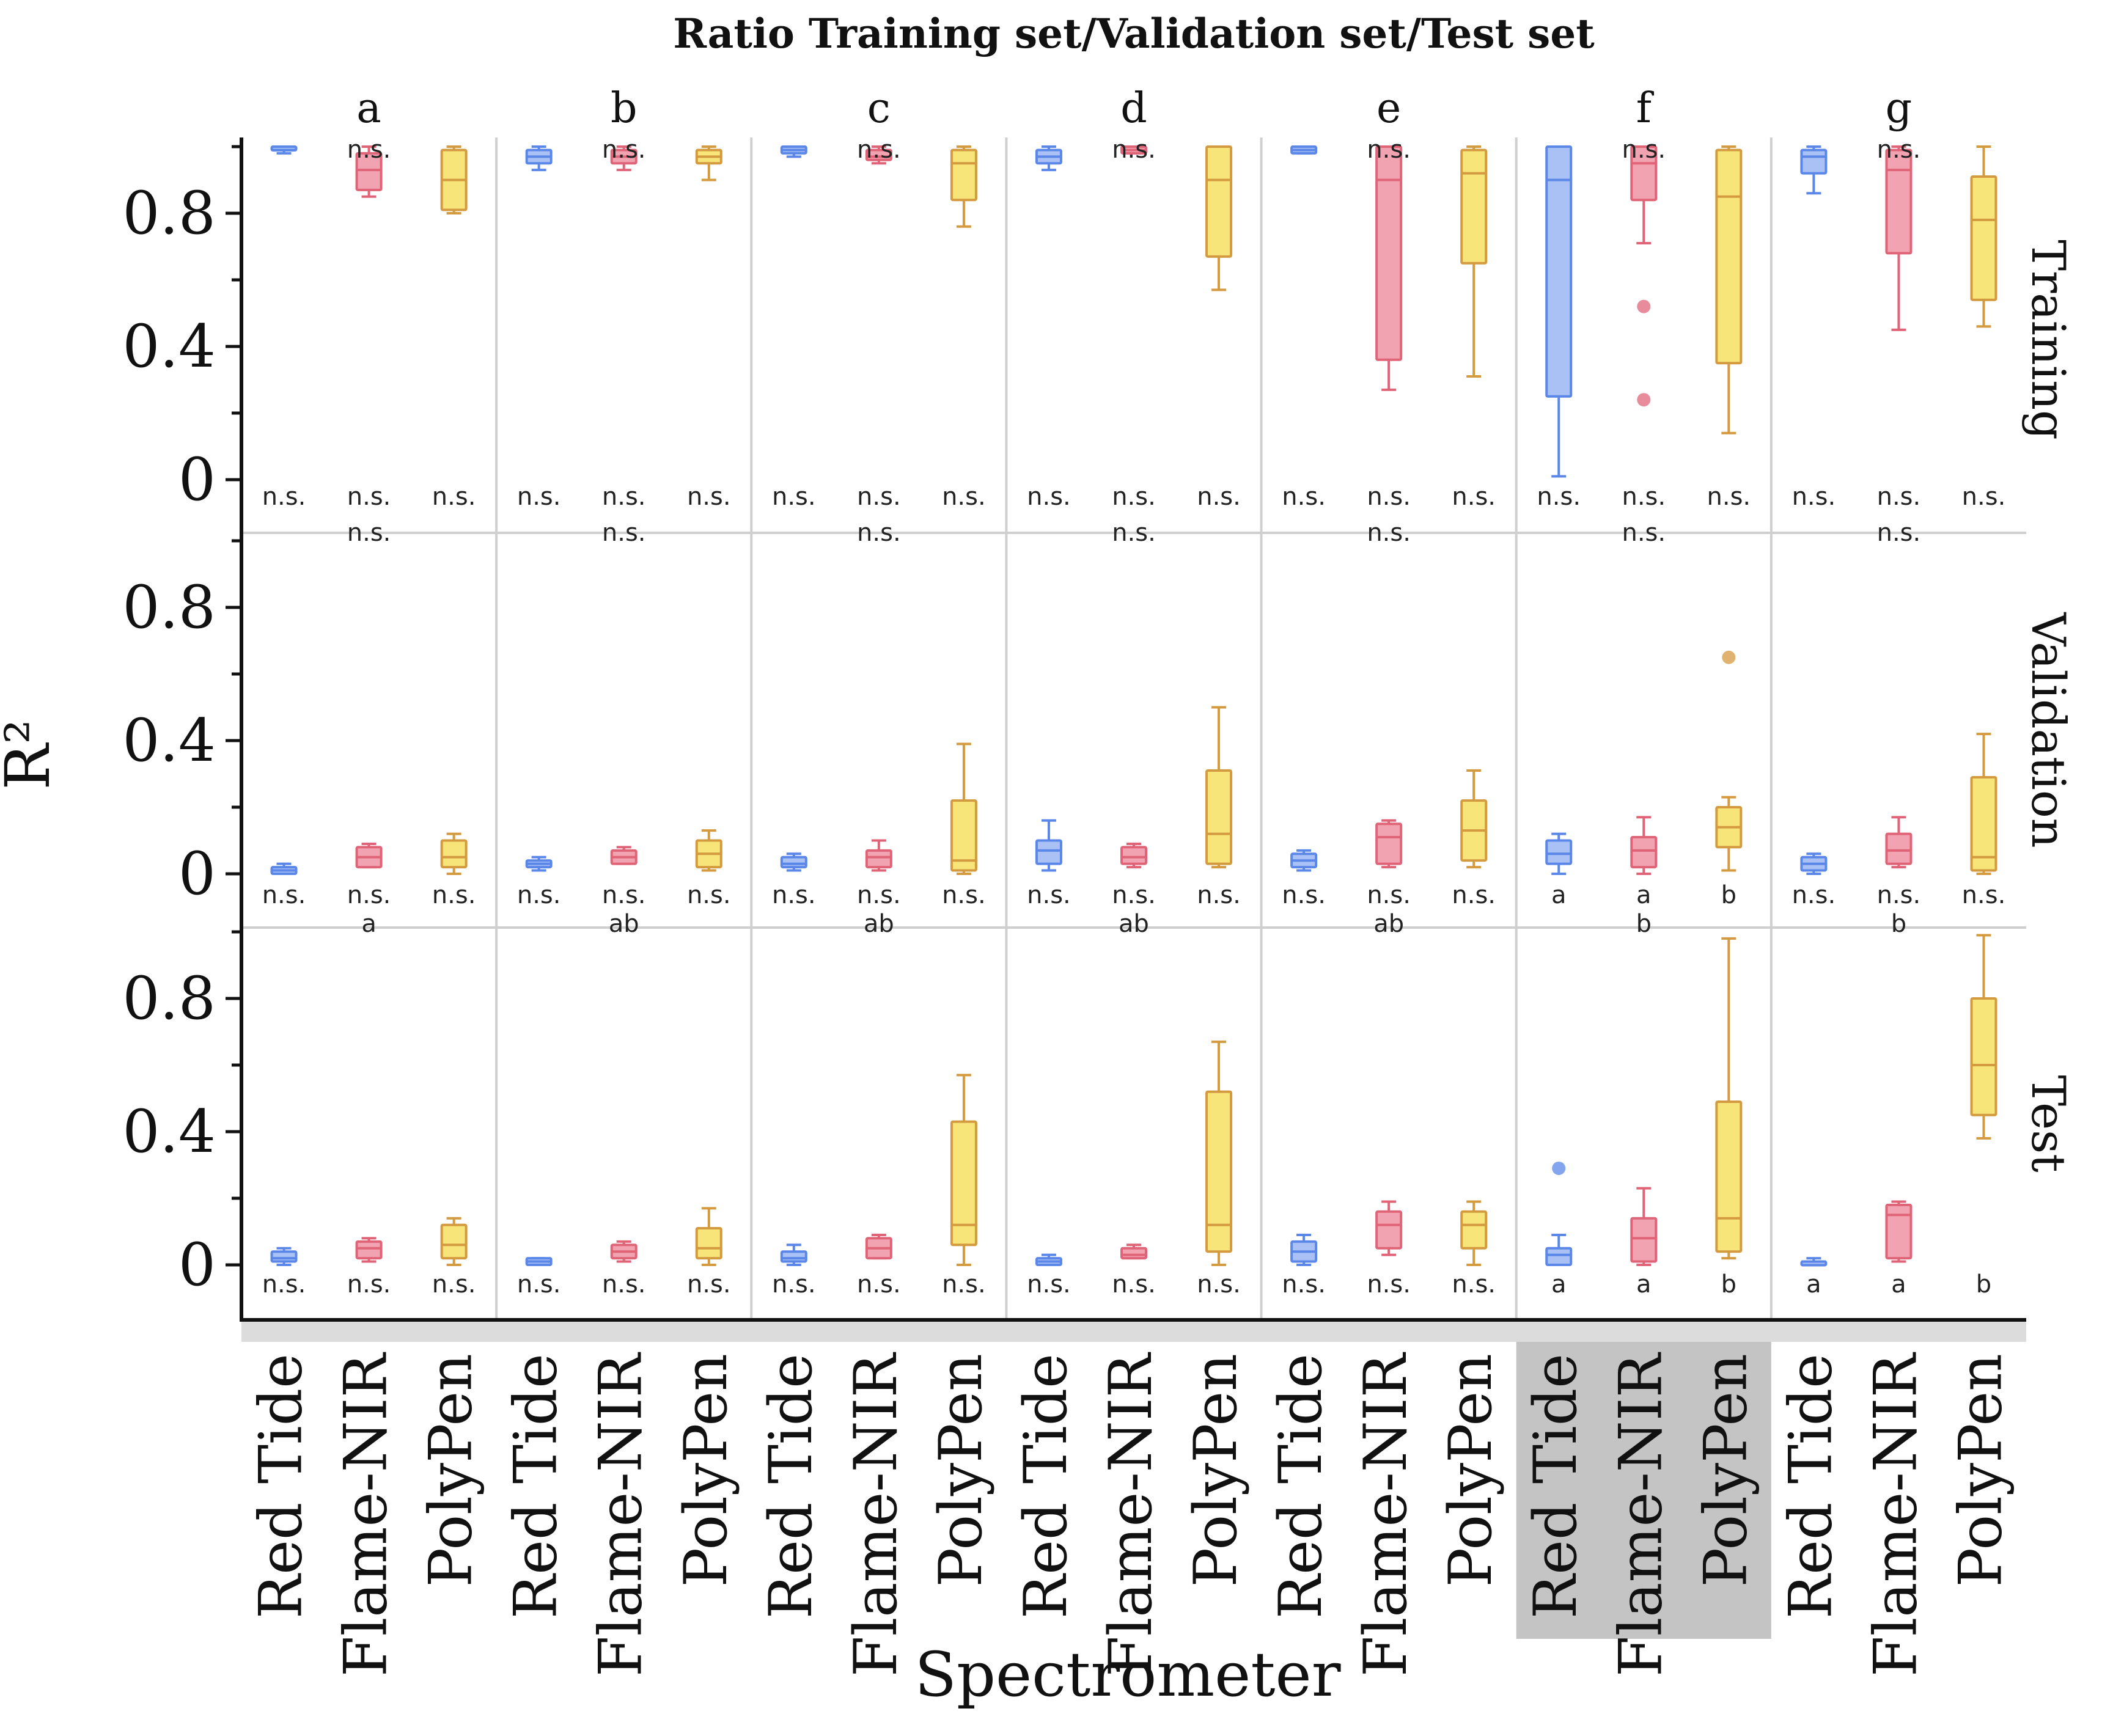  What do you see at coordinates (1984, 238) in the screenshot?
I see `box-g-2-row0` at bounding box center [1984, 238].